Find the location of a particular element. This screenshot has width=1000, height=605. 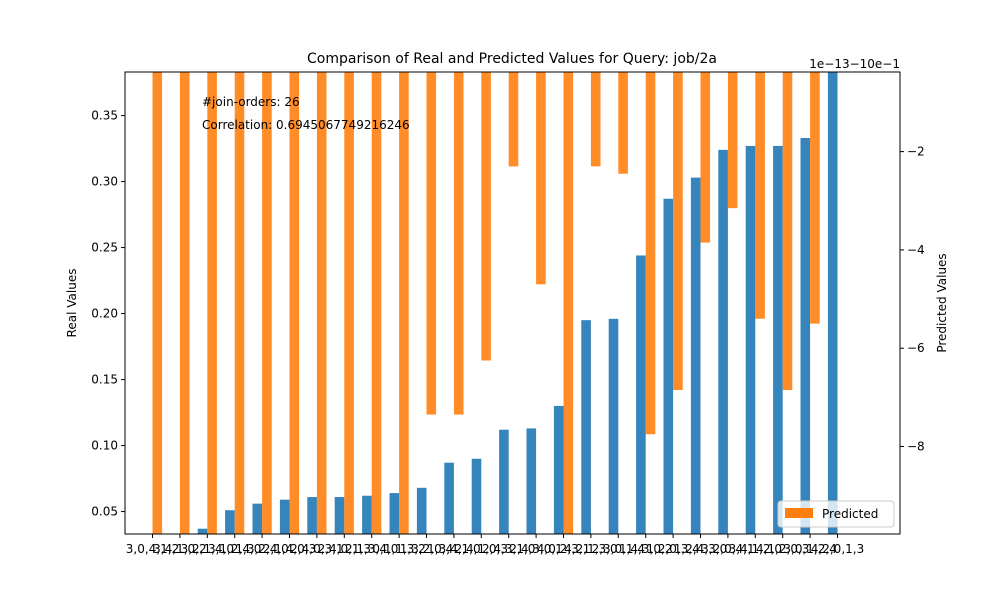

left-tick-label: 0.20 is located at coordinates (104, 314).